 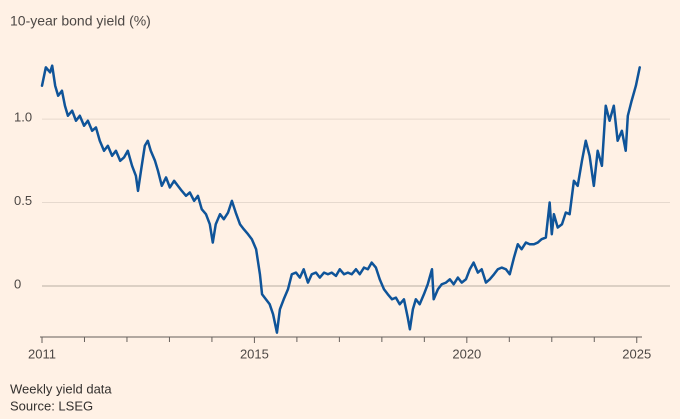 I want to click on chart-subtitle: 10-year bond yield (%), so click(x=80, y=21).